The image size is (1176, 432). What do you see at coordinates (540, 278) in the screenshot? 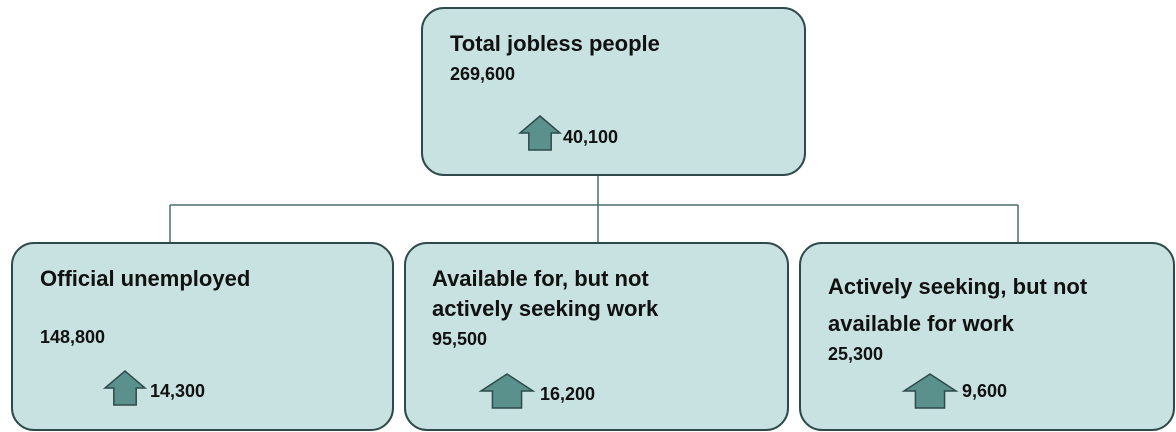
I see `node-label: Available for, but not` at bounding box center [540, 278].